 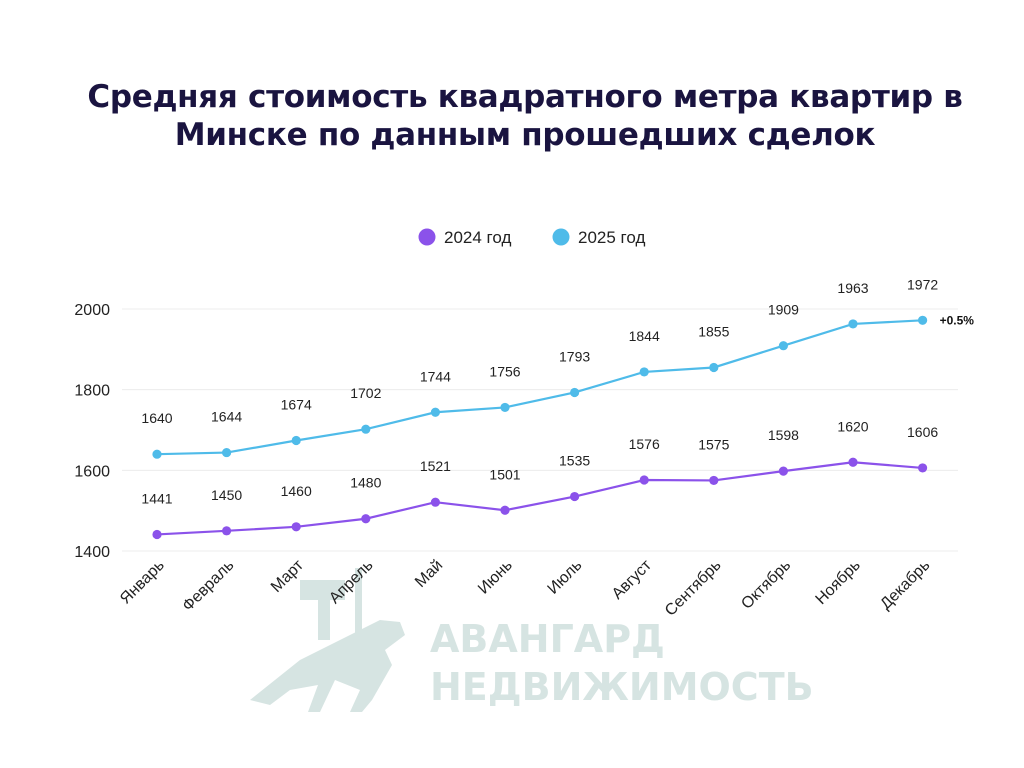 I want to click on data-label: 1756, so click(x=504, y=371).